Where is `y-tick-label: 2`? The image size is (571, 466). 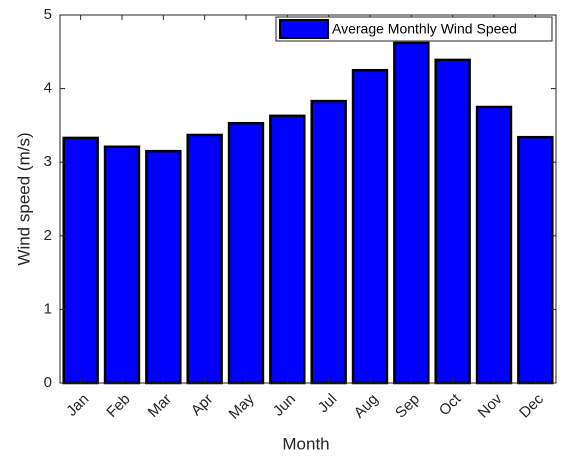 y-tick-label: 2 is located at coordinates (48, 235).